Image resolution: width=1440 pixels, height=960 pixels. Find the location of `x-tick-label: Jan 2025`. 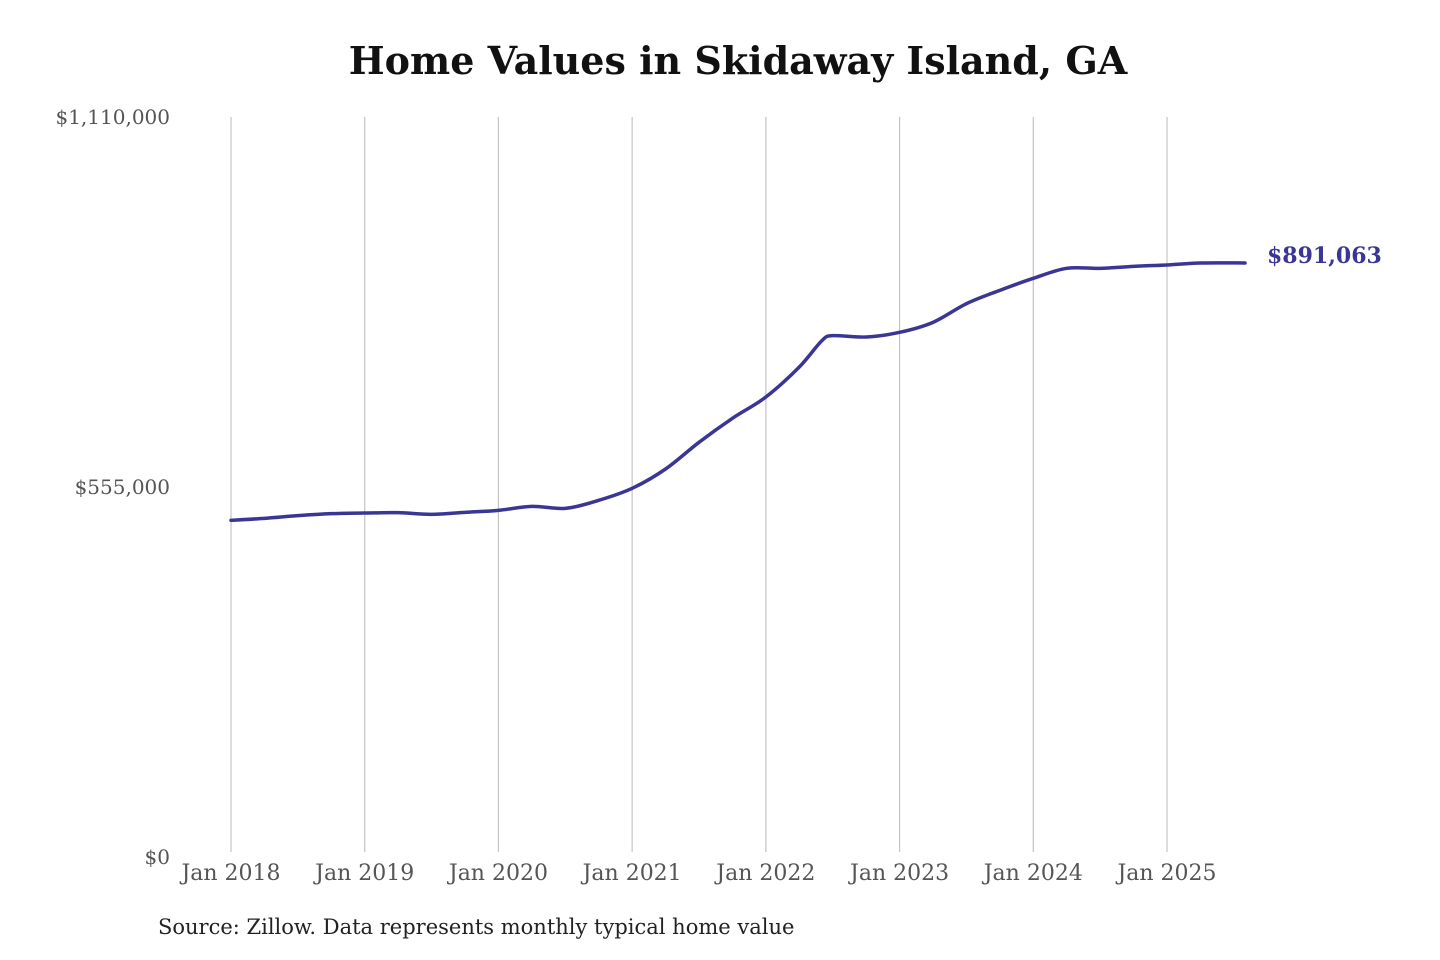

x-tick-label: Jan 2025 is located at coordinates (1165, 873).